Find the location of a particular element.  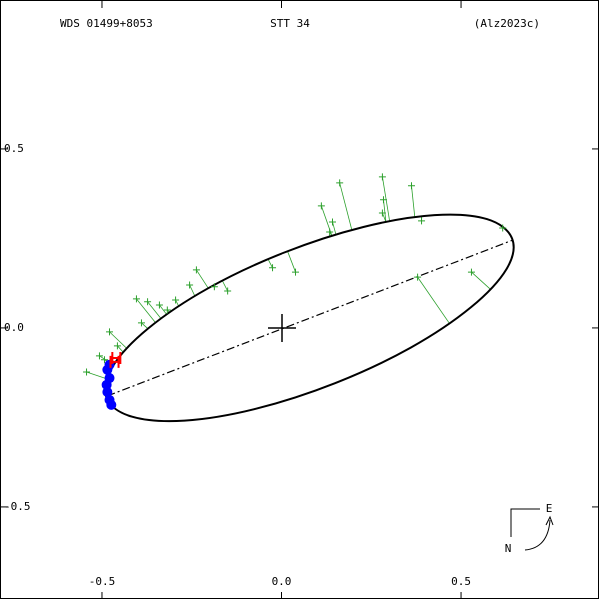

source-label: (Alz2023c) is located at coordinates (507, 23).